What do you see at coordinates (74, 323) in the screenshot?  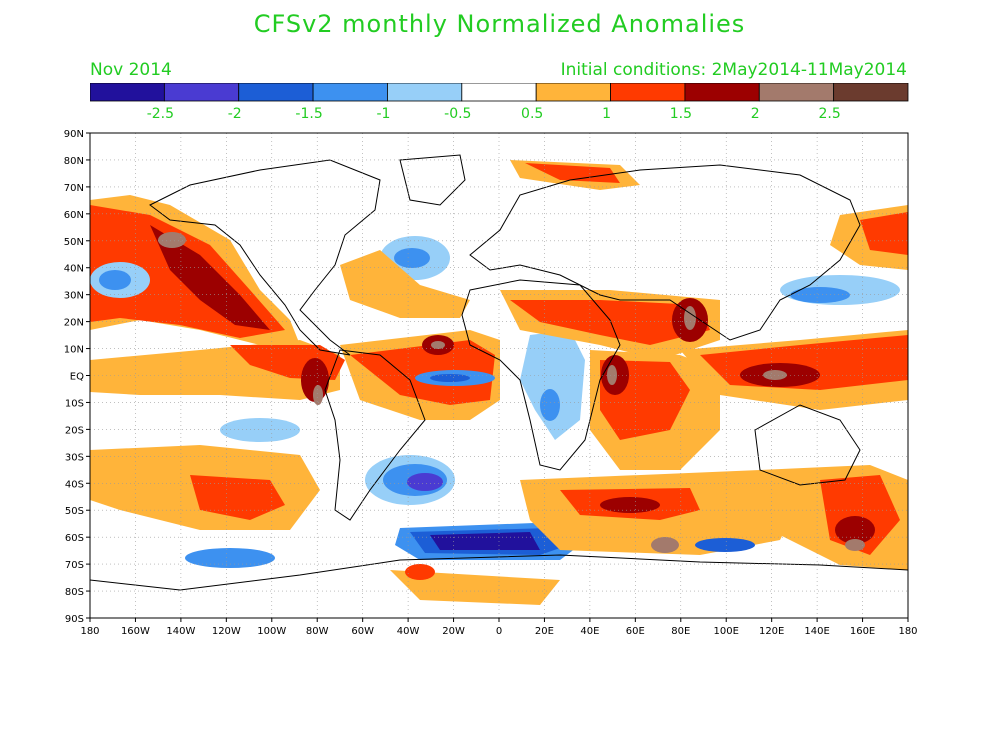 I see `latitude-label: 20N` at bounding box center [74, 323].